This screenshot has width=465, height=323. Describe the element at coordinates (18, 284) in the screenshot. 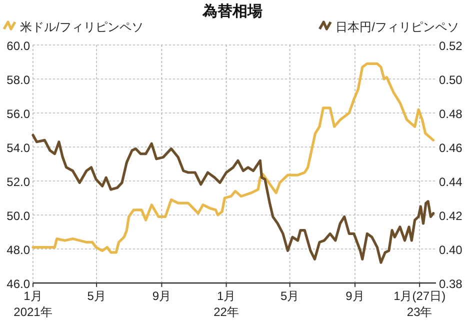

I see `y-tick-label: 46.0` at that location.